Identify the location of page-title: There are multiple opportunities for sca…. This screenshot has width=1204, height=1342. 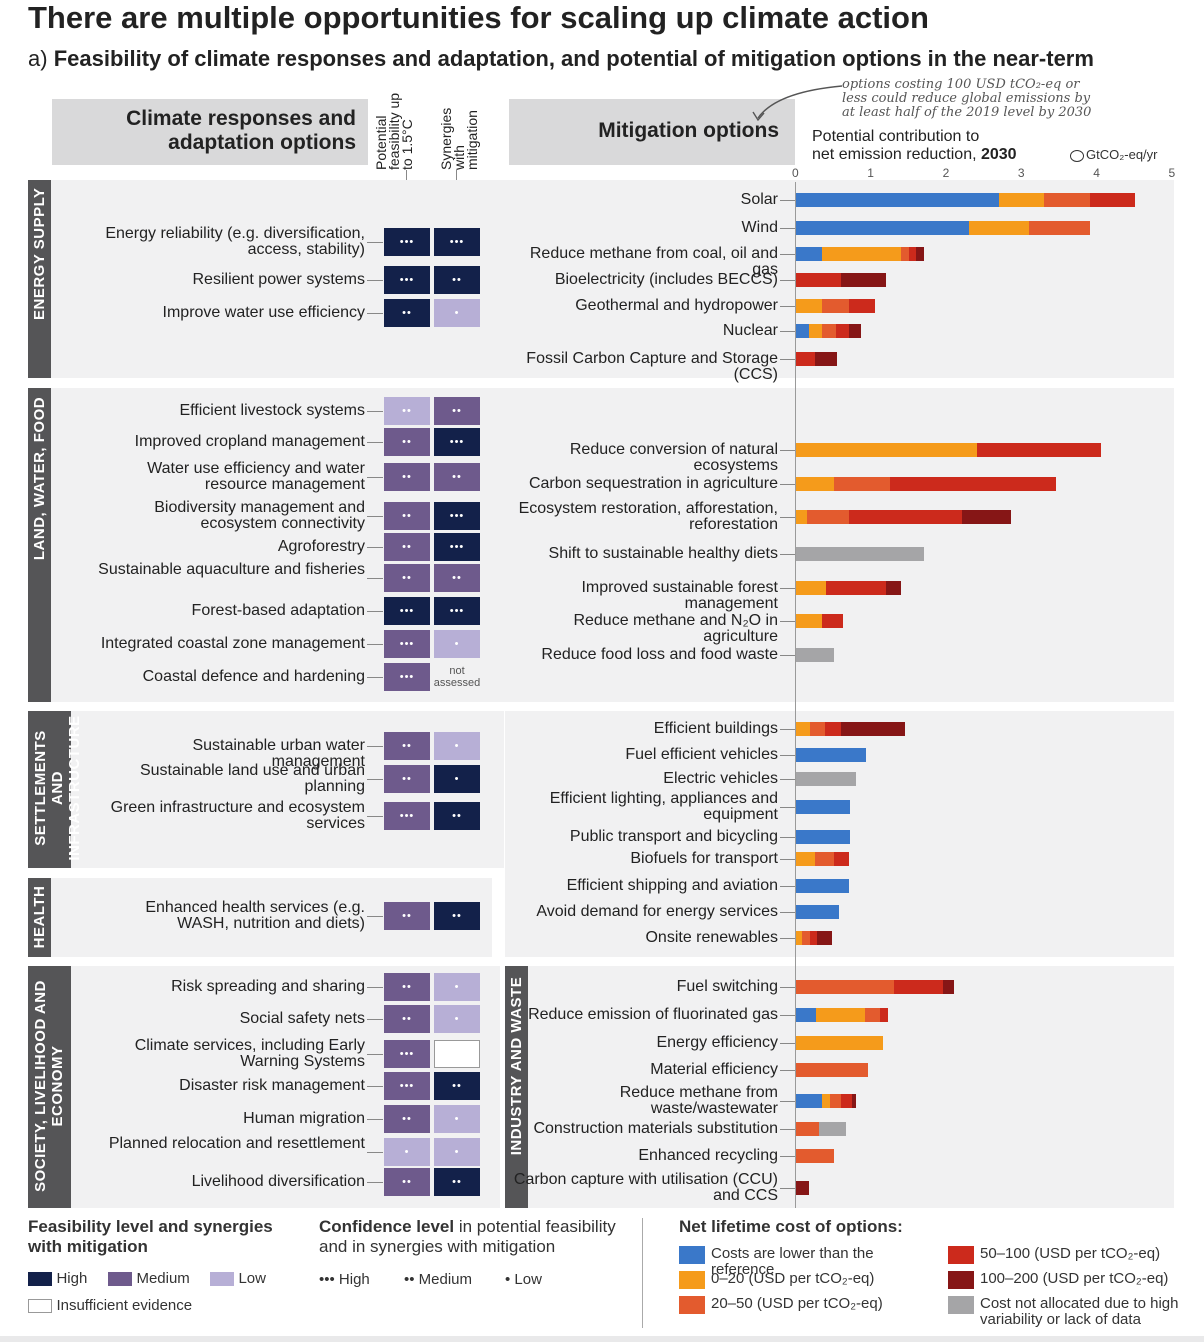
(478, 17).